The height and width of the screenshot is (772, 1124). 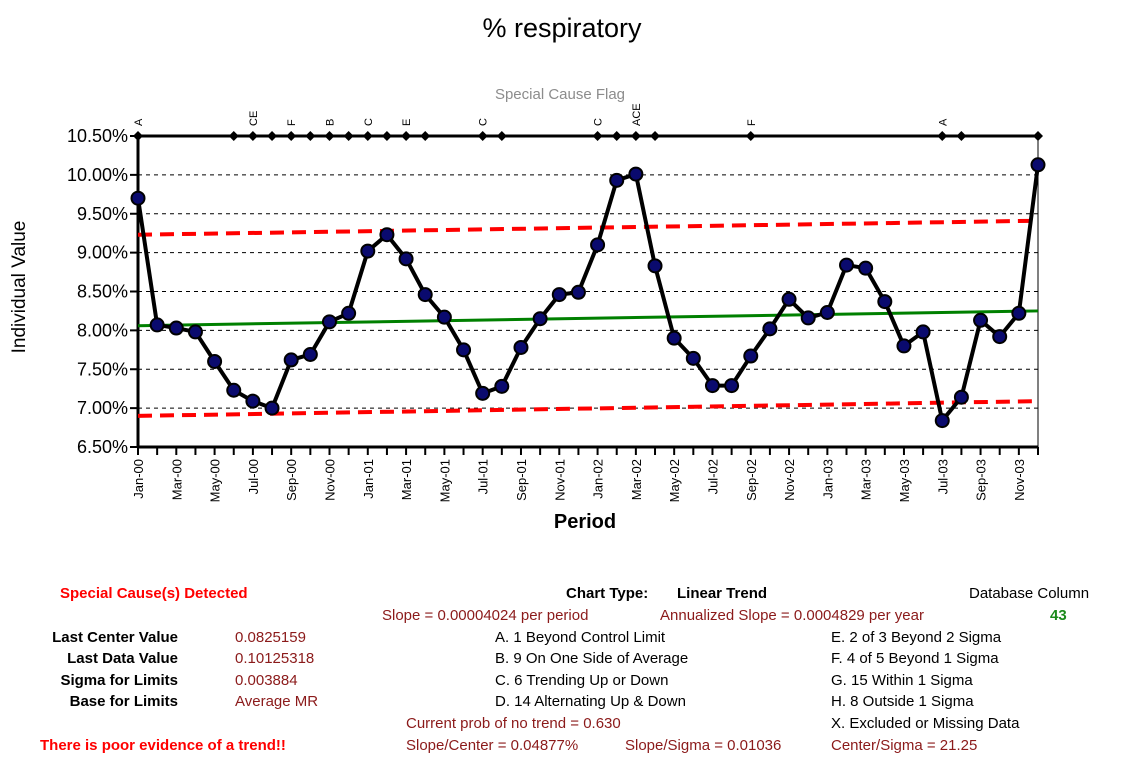 I want to click on slope-center: Slope/Center = 0.04877%, so click(x=492, y=745).